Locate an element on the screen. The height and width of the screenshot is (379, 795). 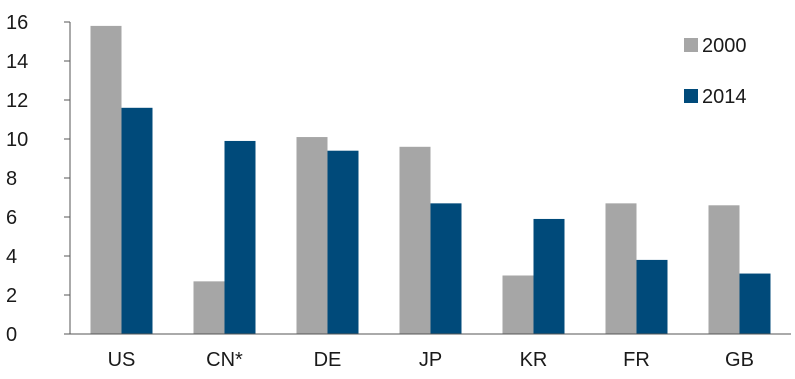
bar-2000-us is located at coordinates (106, 180).